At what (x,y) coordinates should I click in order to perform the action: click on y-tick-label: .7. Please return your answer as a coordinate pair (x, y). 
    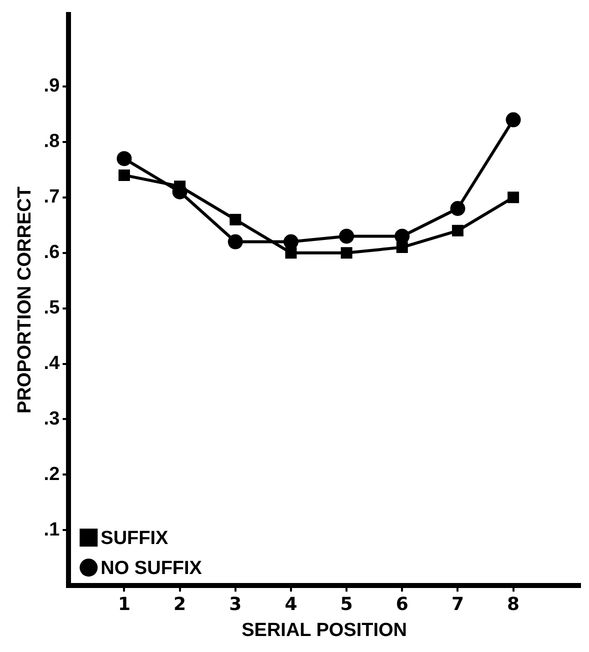
    Looking at the image, I should click on (52, 197).